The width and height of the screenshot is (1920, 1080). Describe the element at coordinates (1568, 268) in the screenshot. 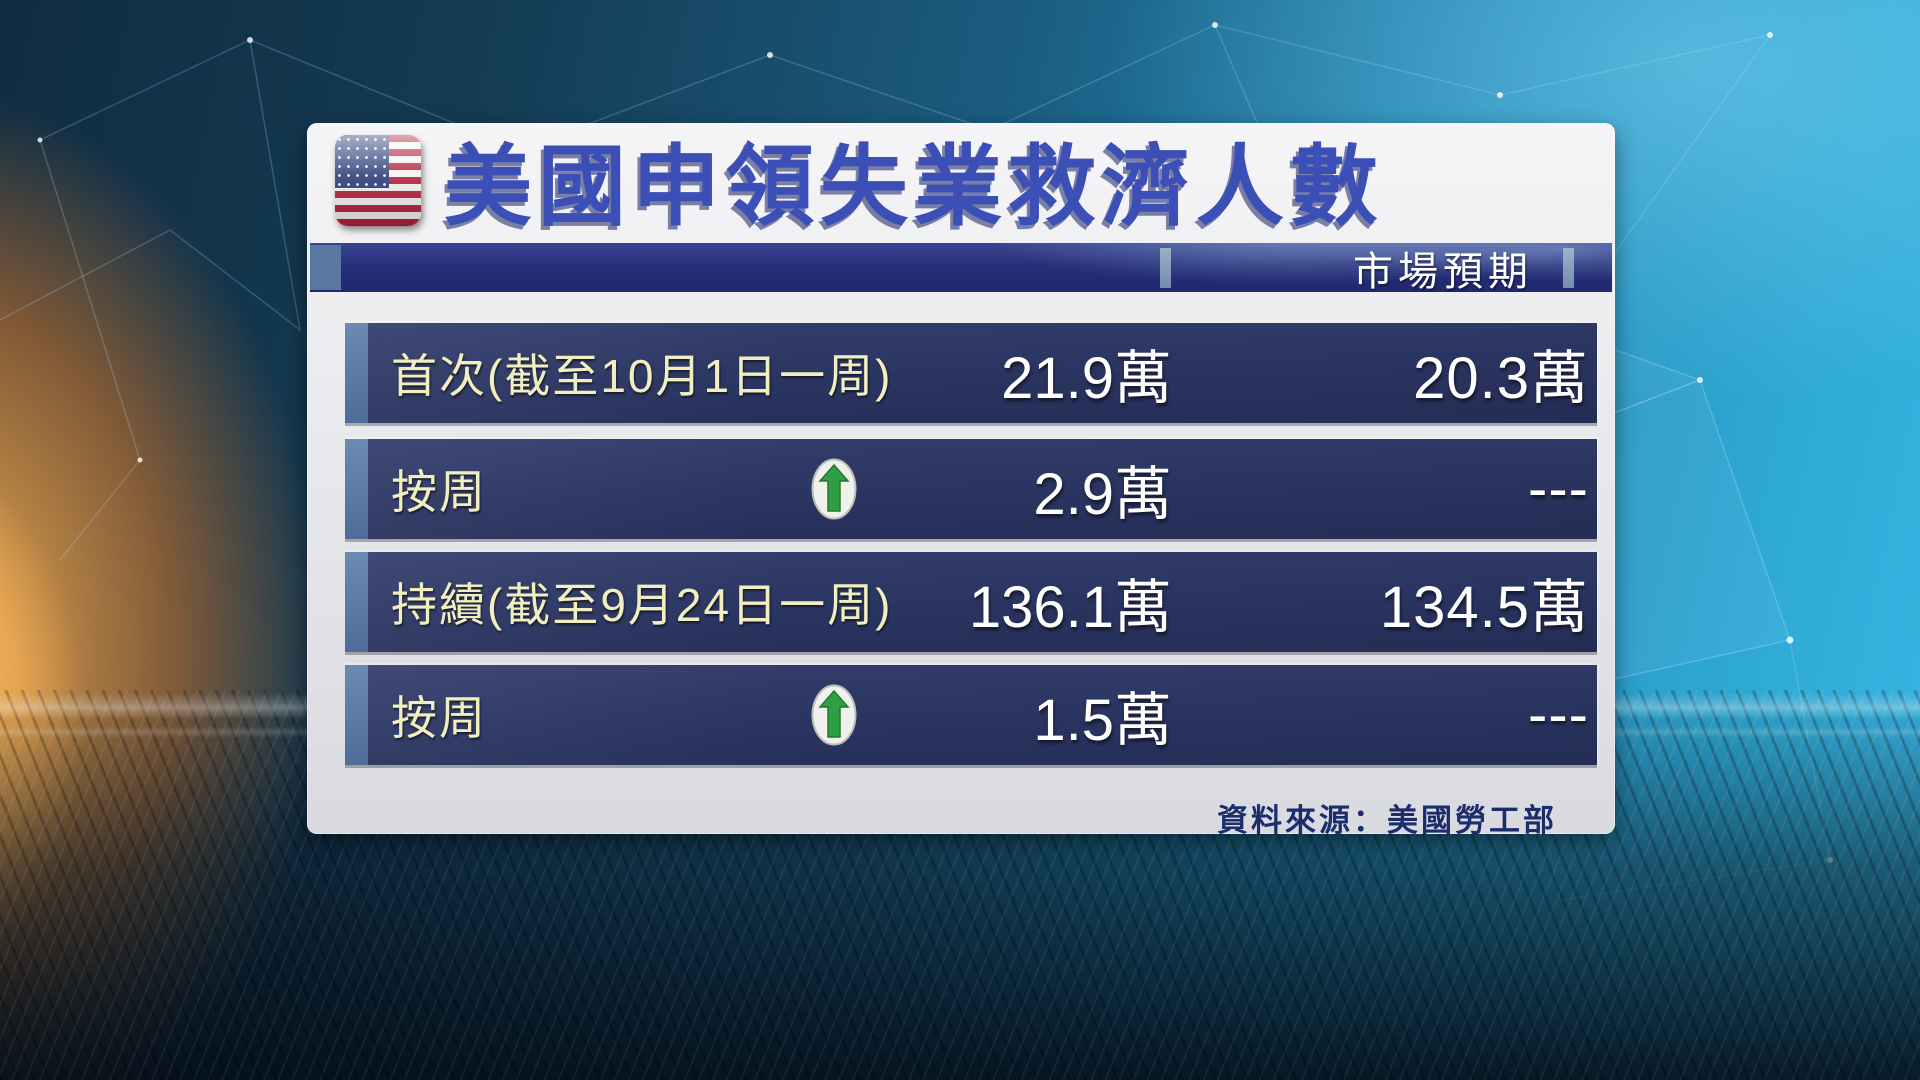

I see `header-end-tick` at that location.